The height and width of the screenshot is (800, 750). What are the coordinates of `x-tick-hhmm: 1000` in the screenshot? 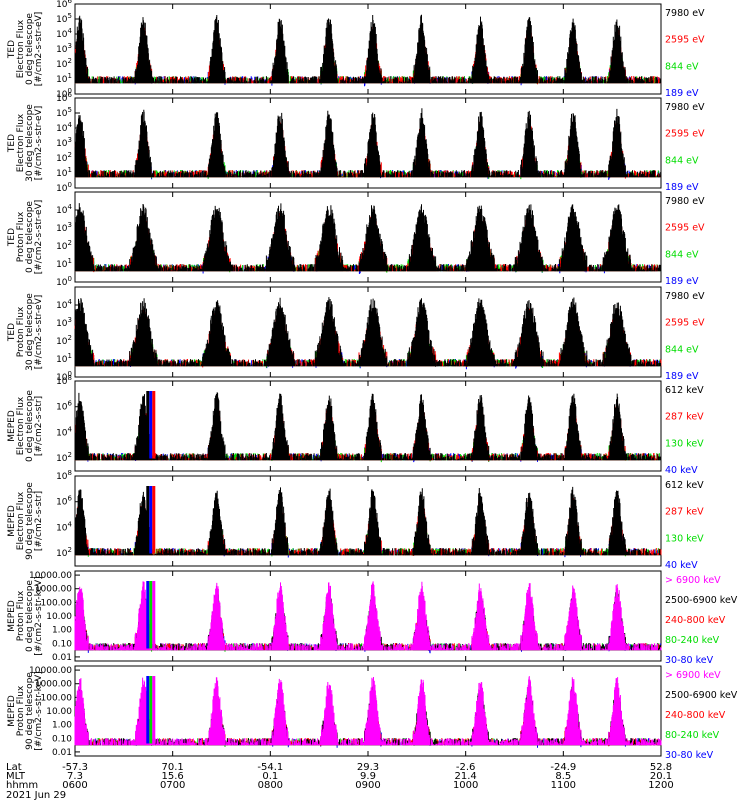 It's located at (465, 785).